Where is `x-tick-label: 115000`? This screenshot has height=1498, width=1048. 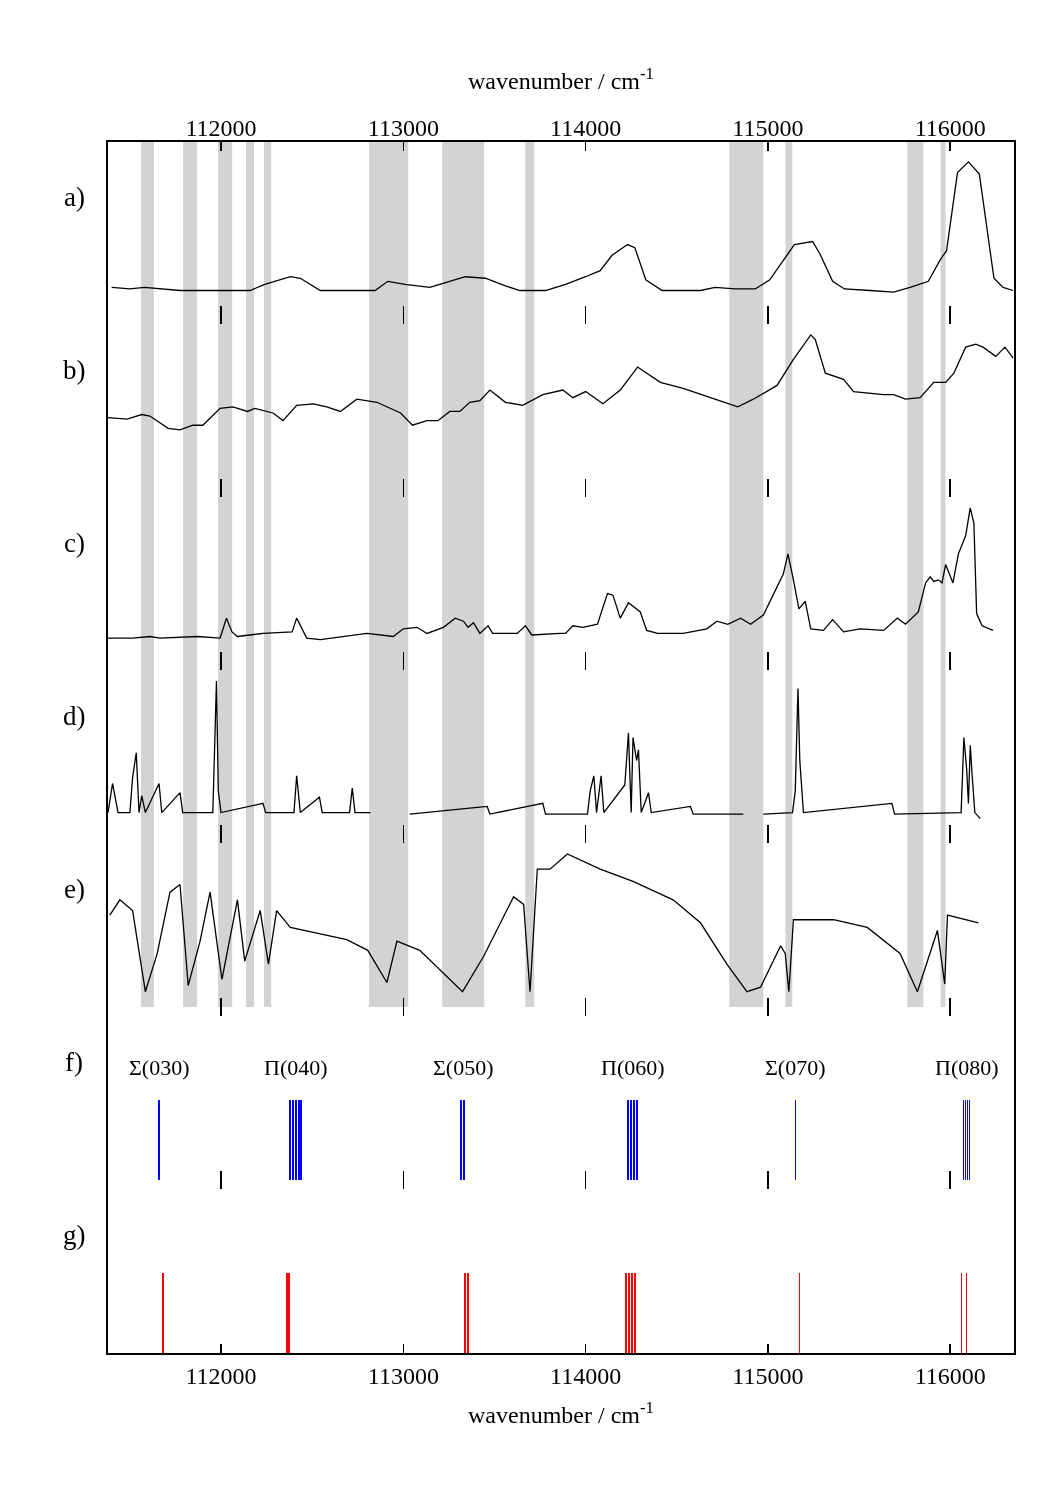
x-tick-label: 115000 is located at coordinates (768, 1375).